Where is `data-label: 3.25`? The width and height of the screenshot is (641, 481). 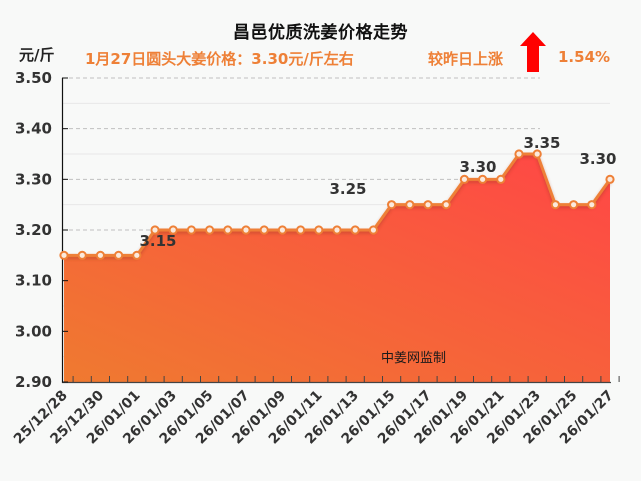
data-label: 3.25 is located at coordinates (347, 189).